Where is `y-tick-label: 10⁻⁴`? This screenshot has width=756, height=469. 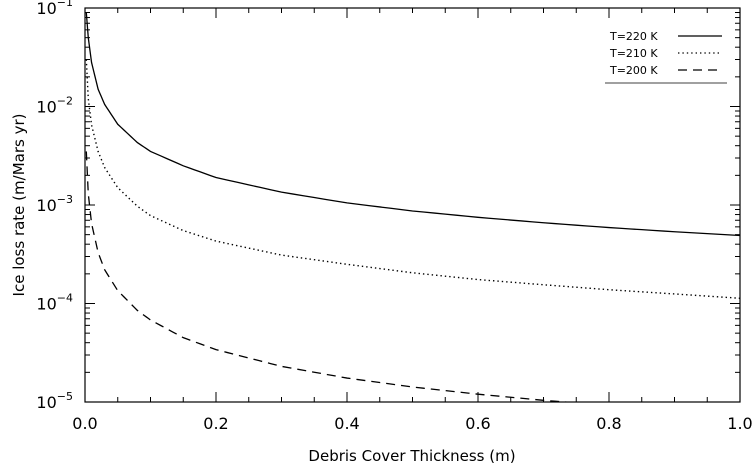
y-tick-label: 10⁻⁴ is located at coordinates (54, 303).